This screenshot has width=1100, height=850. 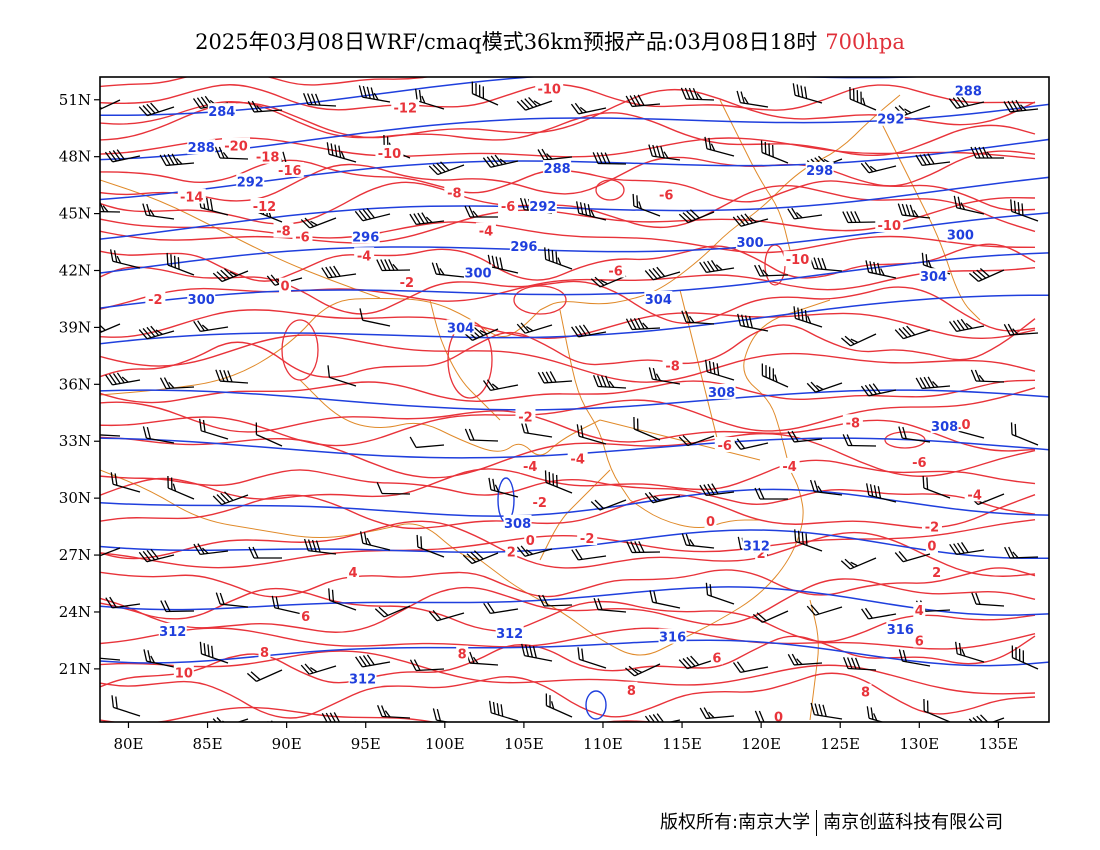 I want to click on contour-label: -12, so click(x=265, y=207).